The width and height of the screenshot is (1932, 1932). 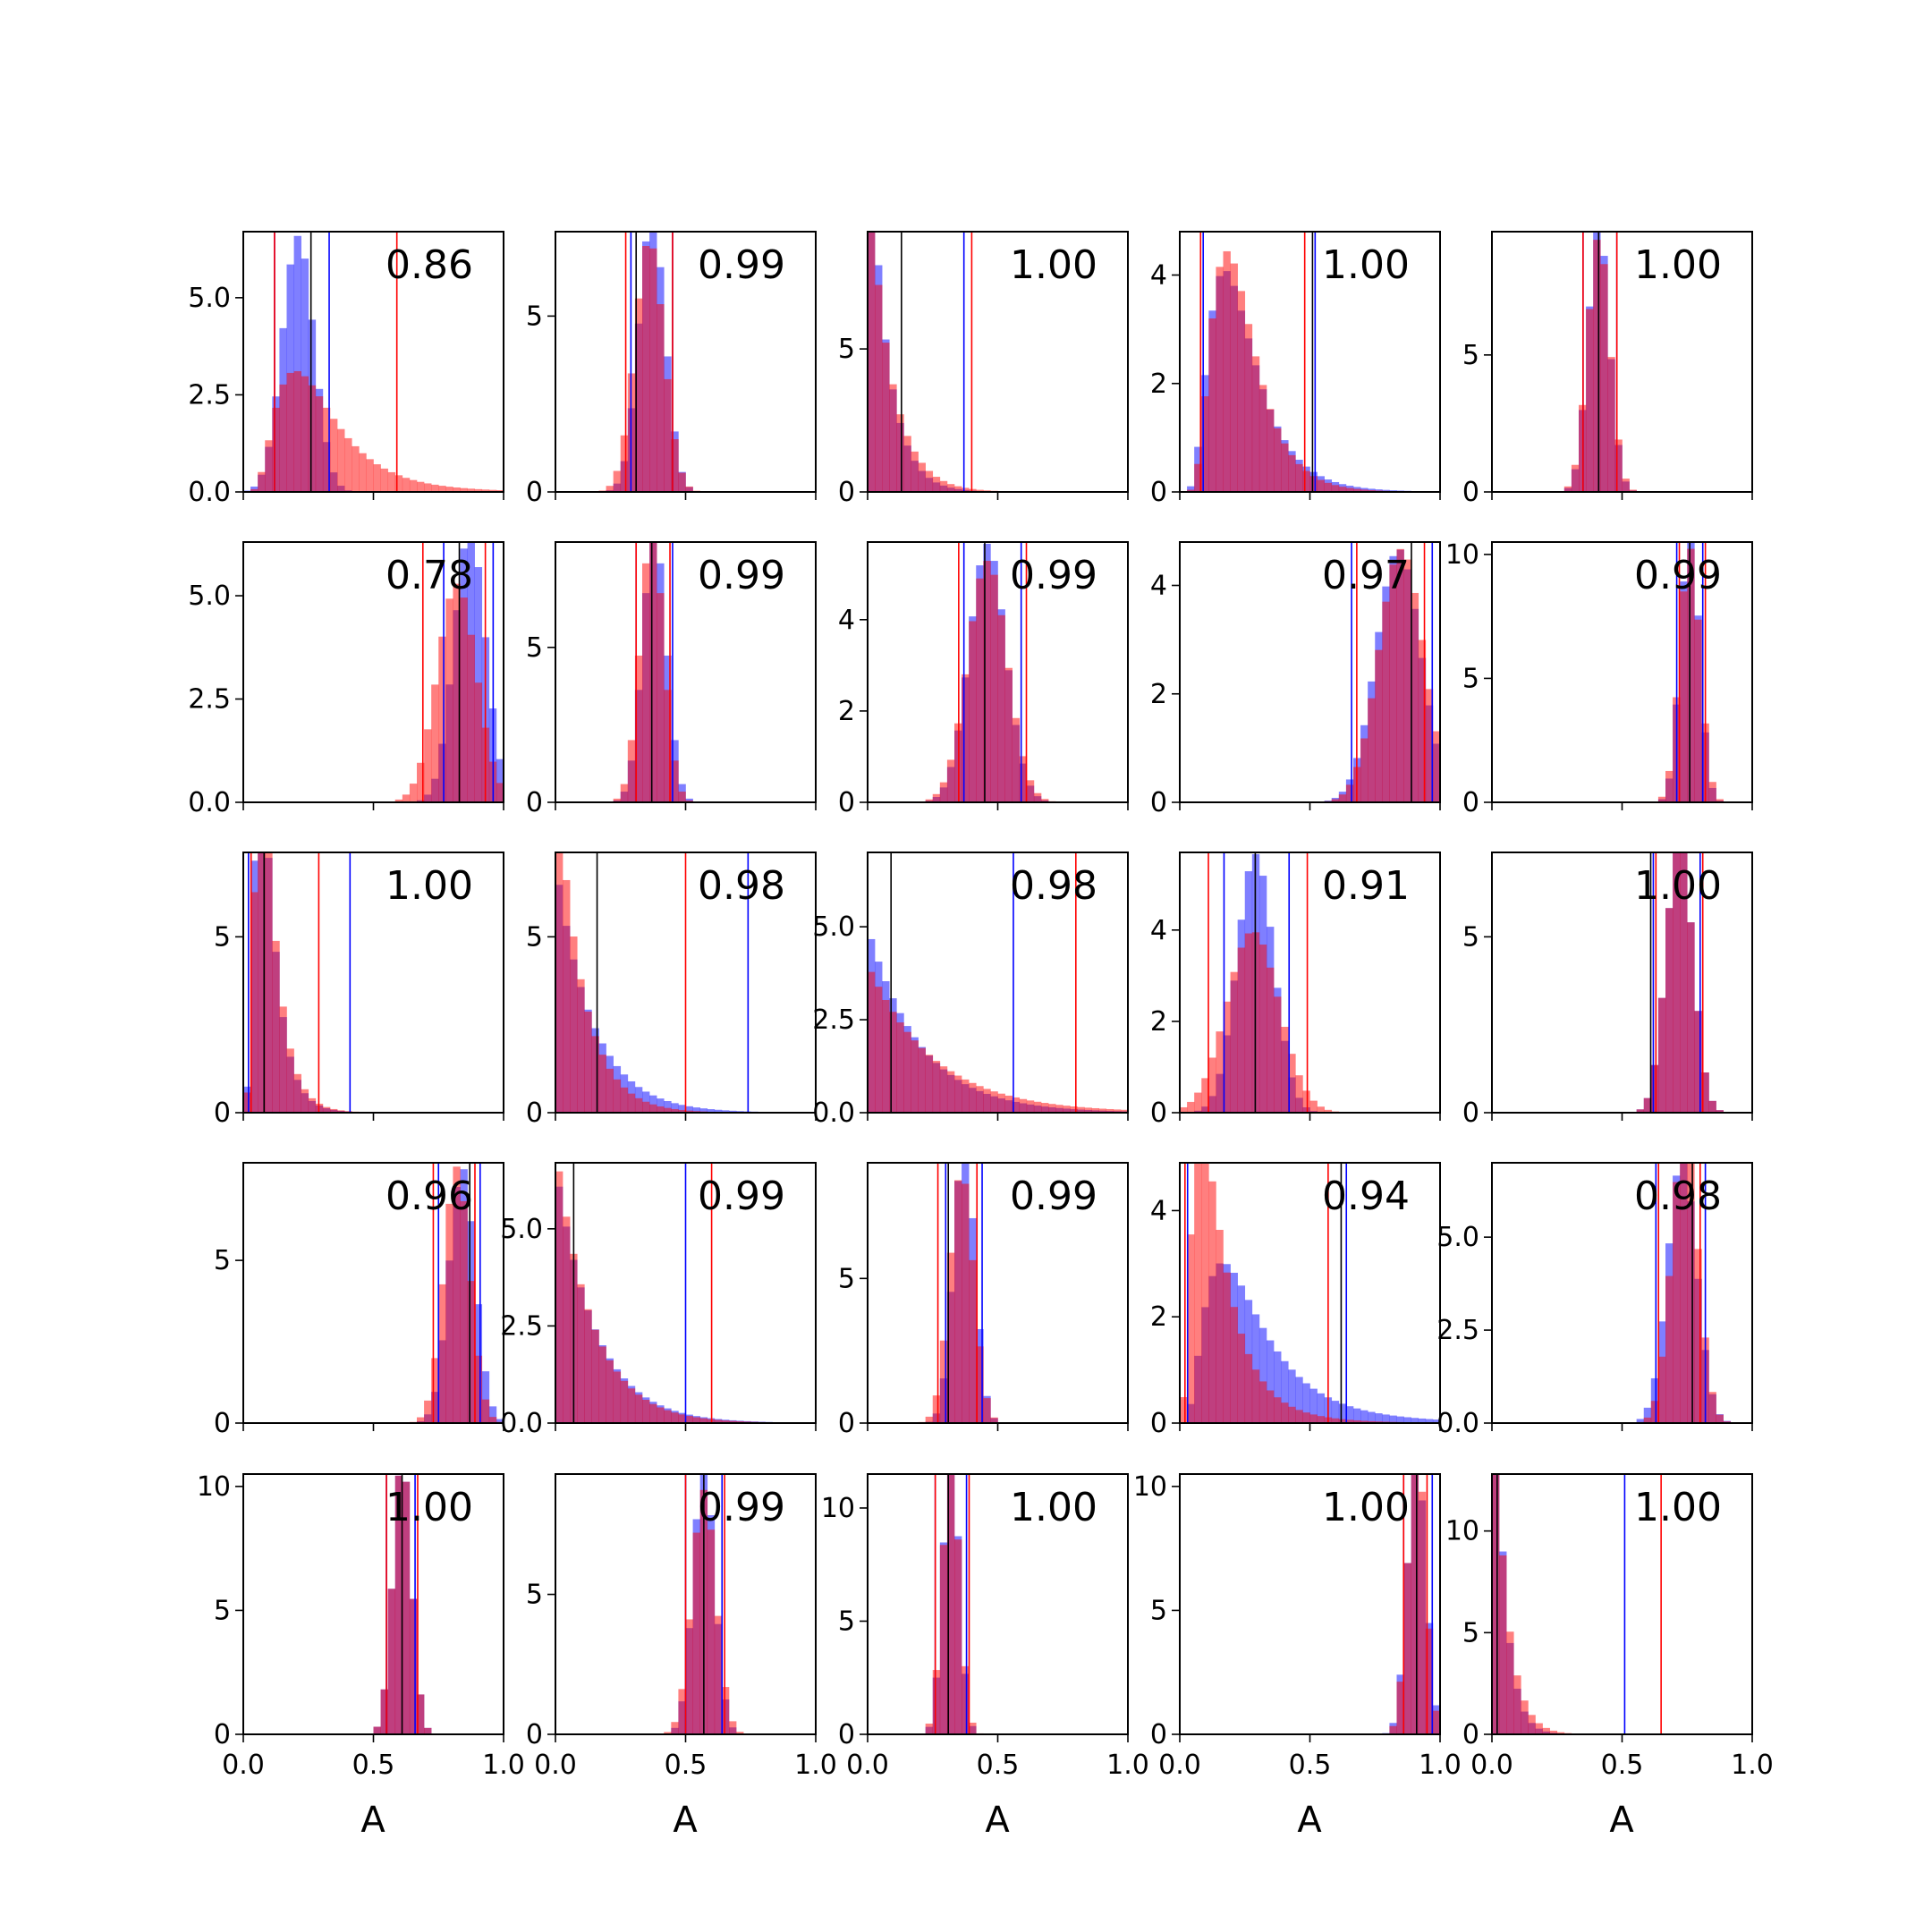 What do you see at coordinates (1607, 369) in the screenshot?
I see `panel-1-5: 051.00` at bounding box center [1607, 369].